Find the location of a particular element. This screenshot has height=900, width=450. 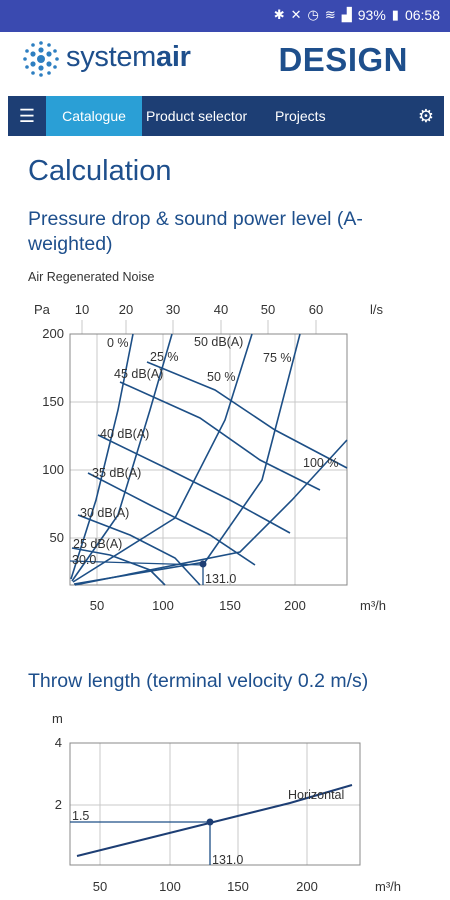

page-title: Calculation is located at coordinates (100, 171).